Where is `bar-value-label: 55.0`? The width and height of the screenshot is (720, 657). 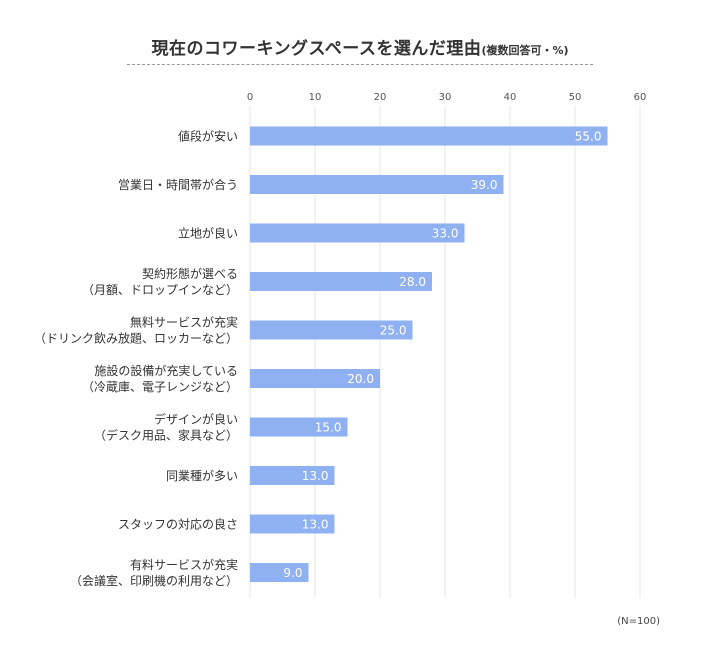
bar-value-label: 55.0 is located at coordinates (588, 137).